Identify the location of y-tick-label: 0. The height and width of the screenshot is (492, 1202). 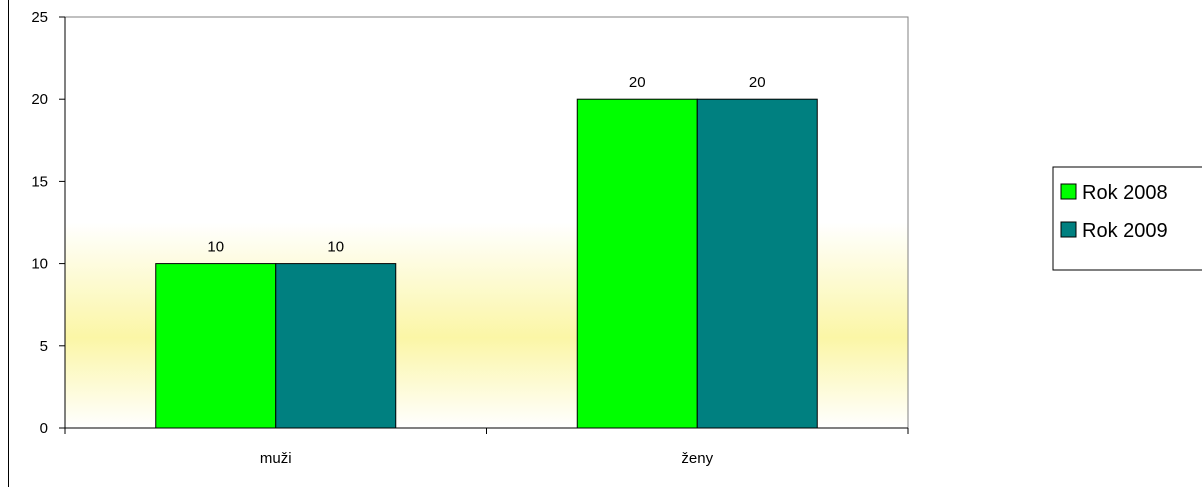
(44, 428).